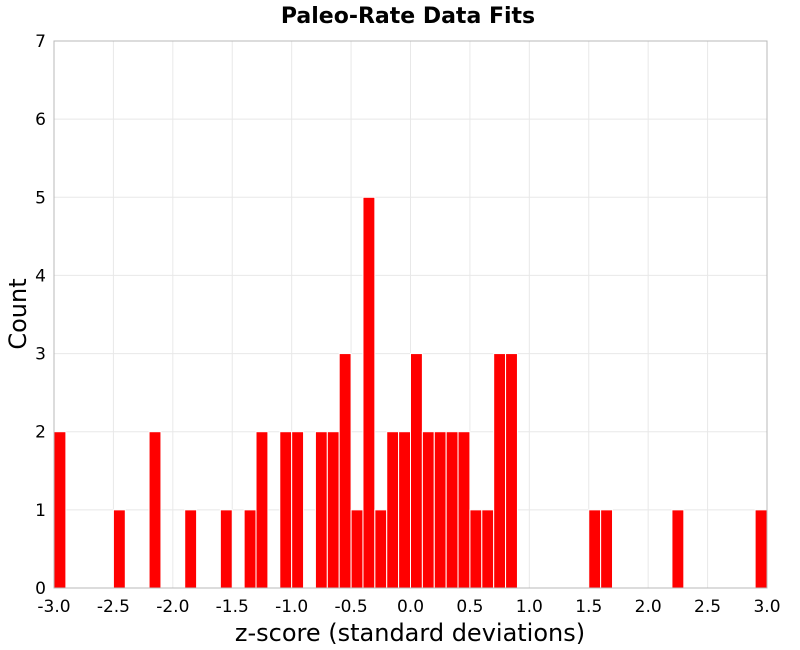 The width and height of the screenshot is (800, 650). I want to click on x-axis-label: z-score (standard deviations), so click(410, 633).